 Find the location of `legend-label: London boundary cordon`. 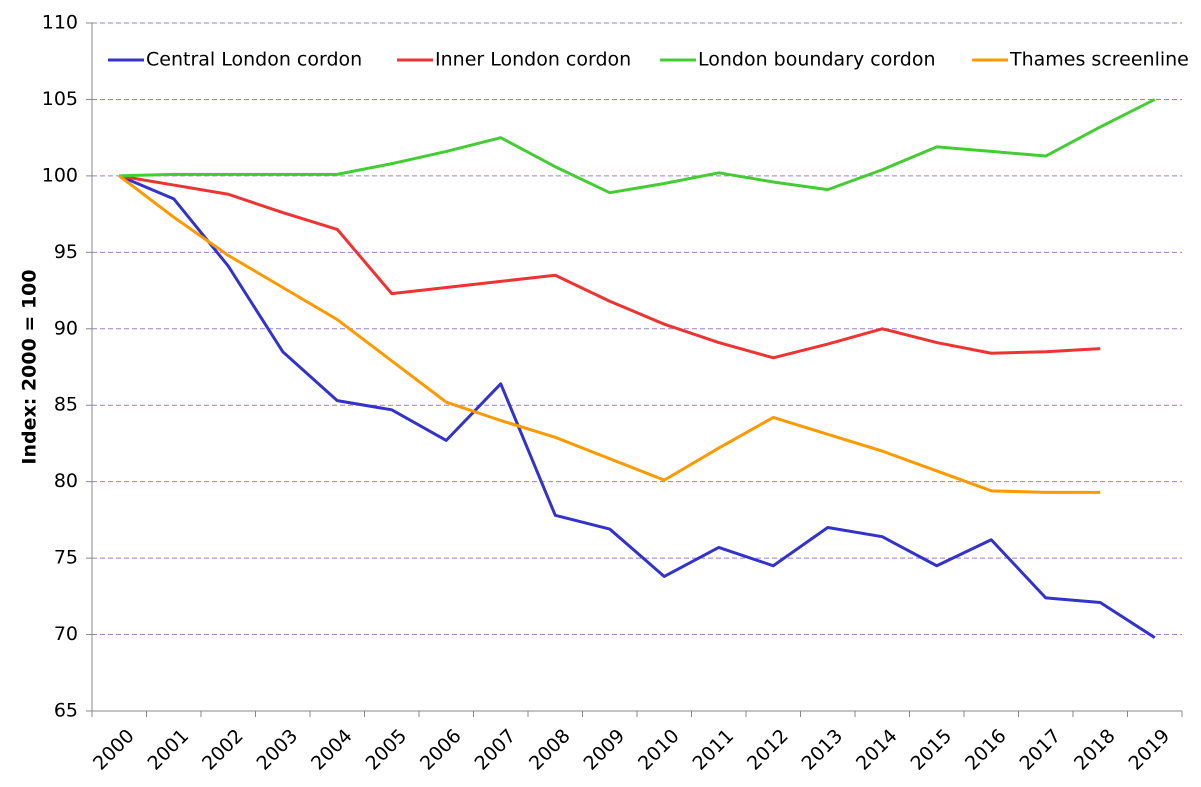

legend-label: London boundary cordon is located at coordinates (817, 60).